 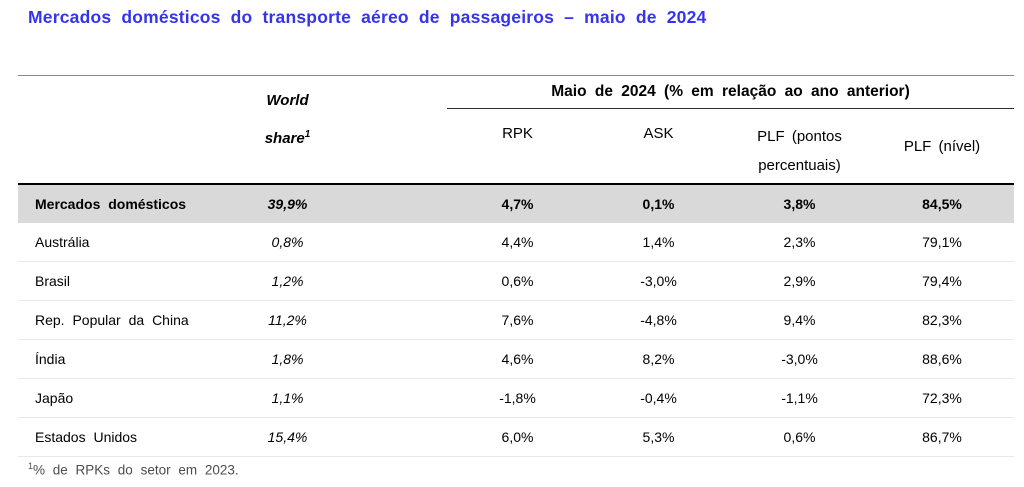 What do you see at coordinates (53, 281) in the screenshot?
I see `market-name: Brasil` at bounding box center [53, 281].